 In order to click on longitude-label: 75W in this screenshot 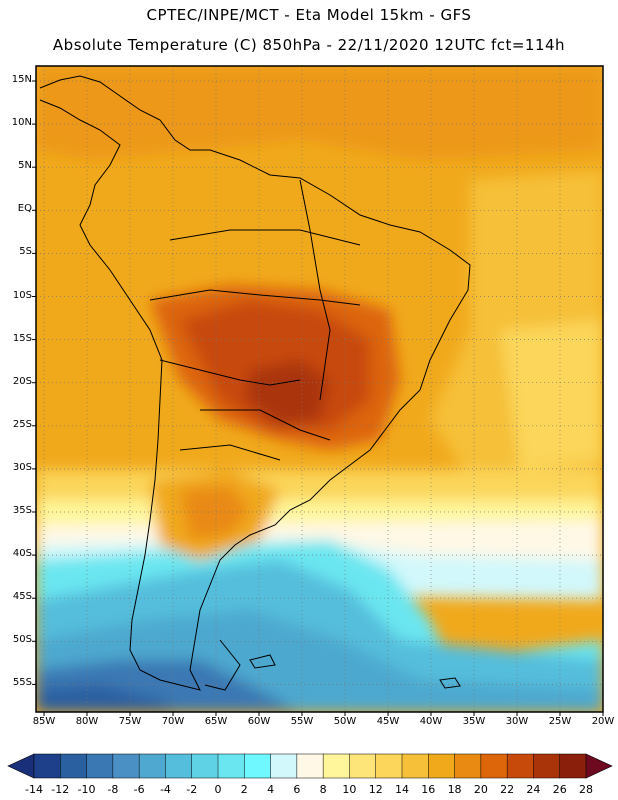, I will do `click(130, 721)`.